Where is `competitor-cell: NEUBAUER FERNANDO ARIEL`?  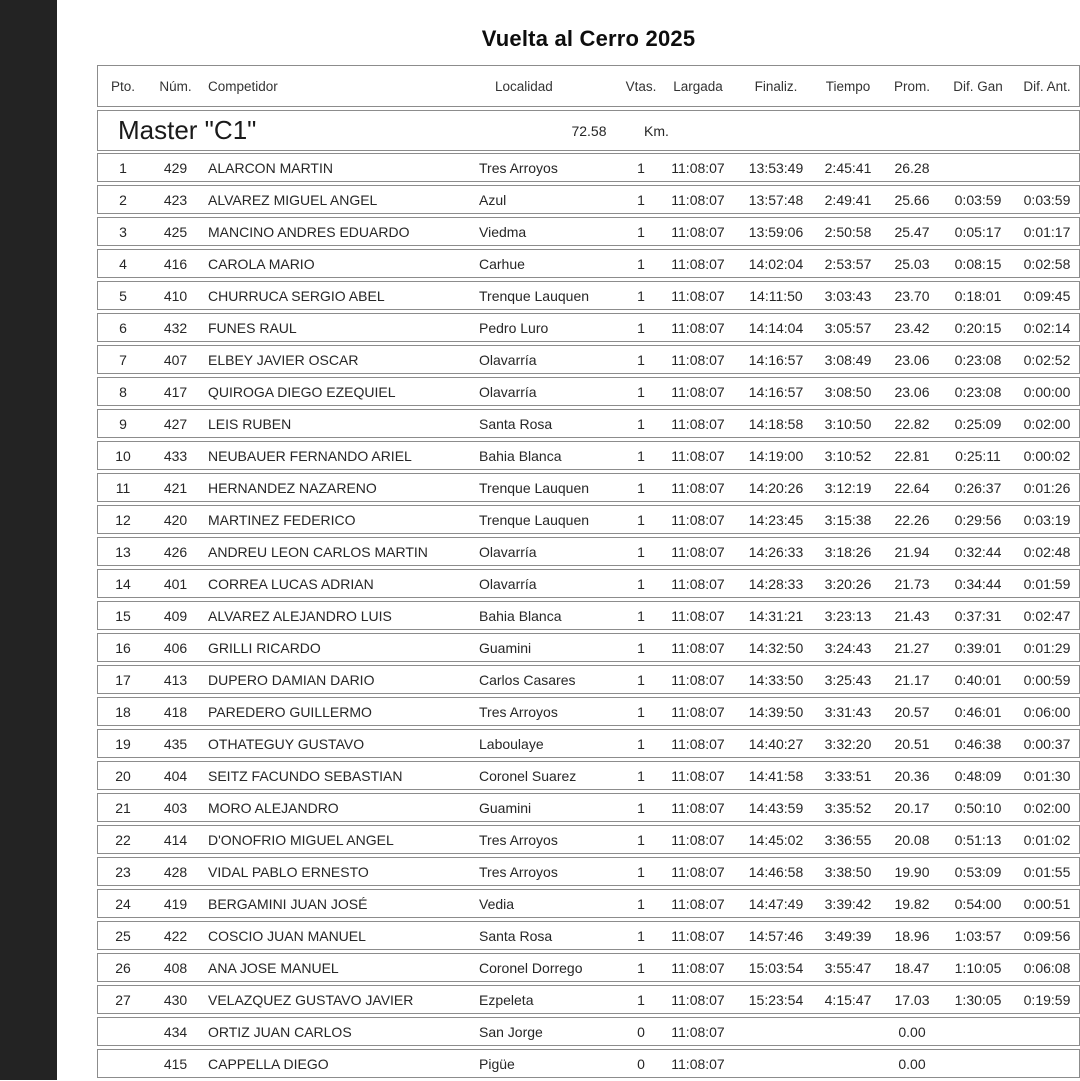 competitor-cell: NEUBAUER FERNANDO ARIEL is located at coordinates (310, 455).